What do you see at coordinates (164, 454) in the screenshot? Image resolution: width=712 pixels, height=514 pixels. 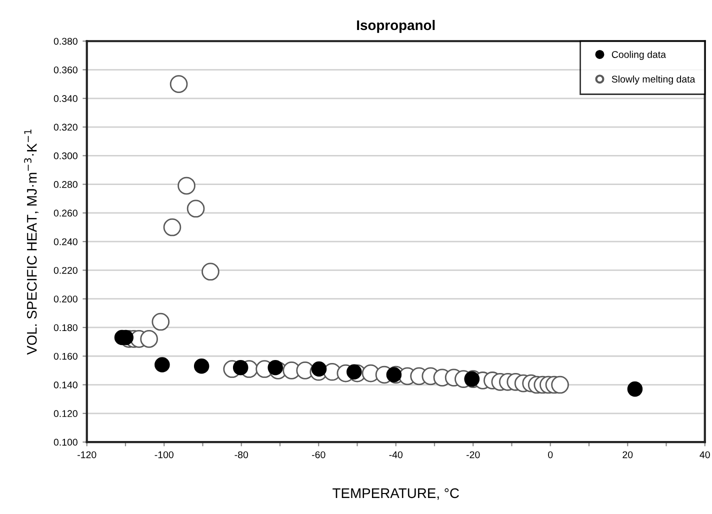 I see `x-tick-label: -100` at bounding box center [164, 454].